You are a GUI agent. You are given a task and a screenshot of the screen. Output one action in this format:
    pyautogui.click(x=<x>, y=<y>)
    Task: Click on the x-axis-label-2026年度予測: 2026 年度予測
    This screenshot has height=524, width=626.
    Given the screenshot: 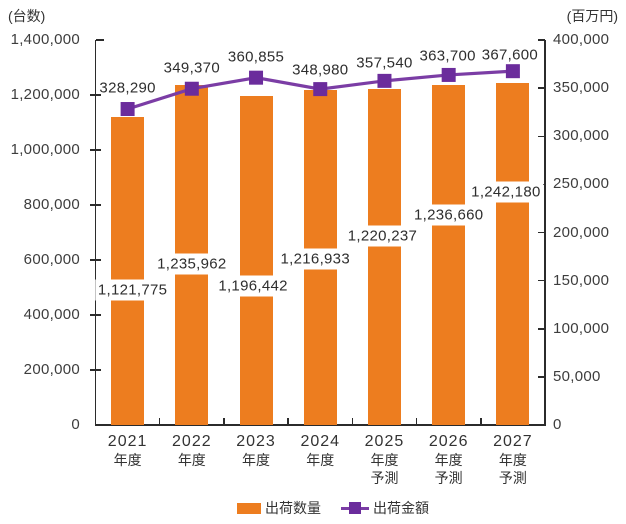 What is the action you would take?
    pyautogui.click(x=449, y=460)
    